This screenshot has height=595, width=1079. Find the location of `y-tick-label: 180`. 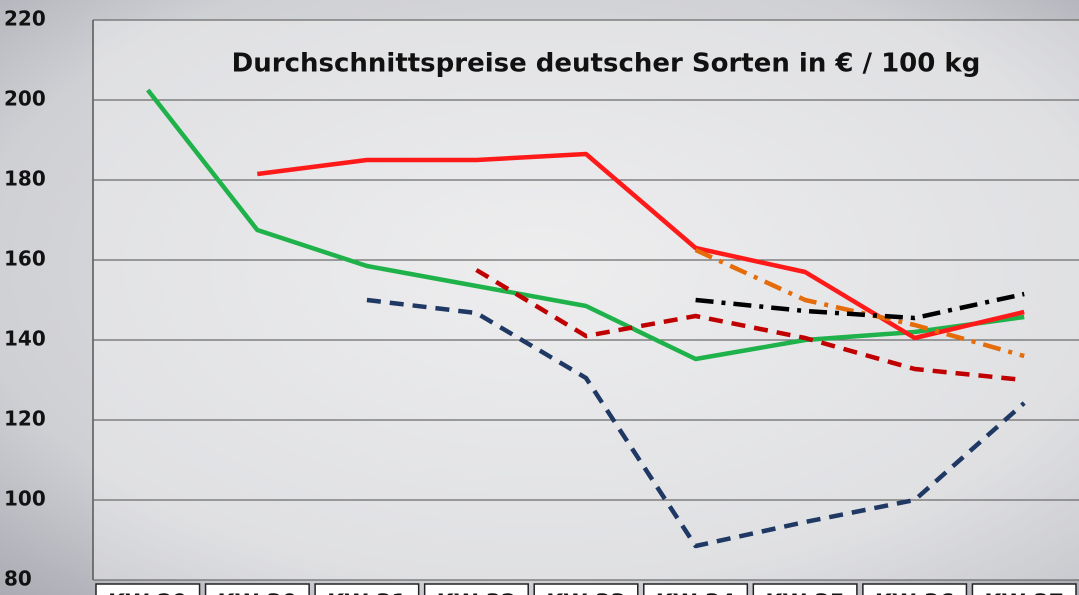

y-tick-label: 180 is located at coordinates (25, 179).